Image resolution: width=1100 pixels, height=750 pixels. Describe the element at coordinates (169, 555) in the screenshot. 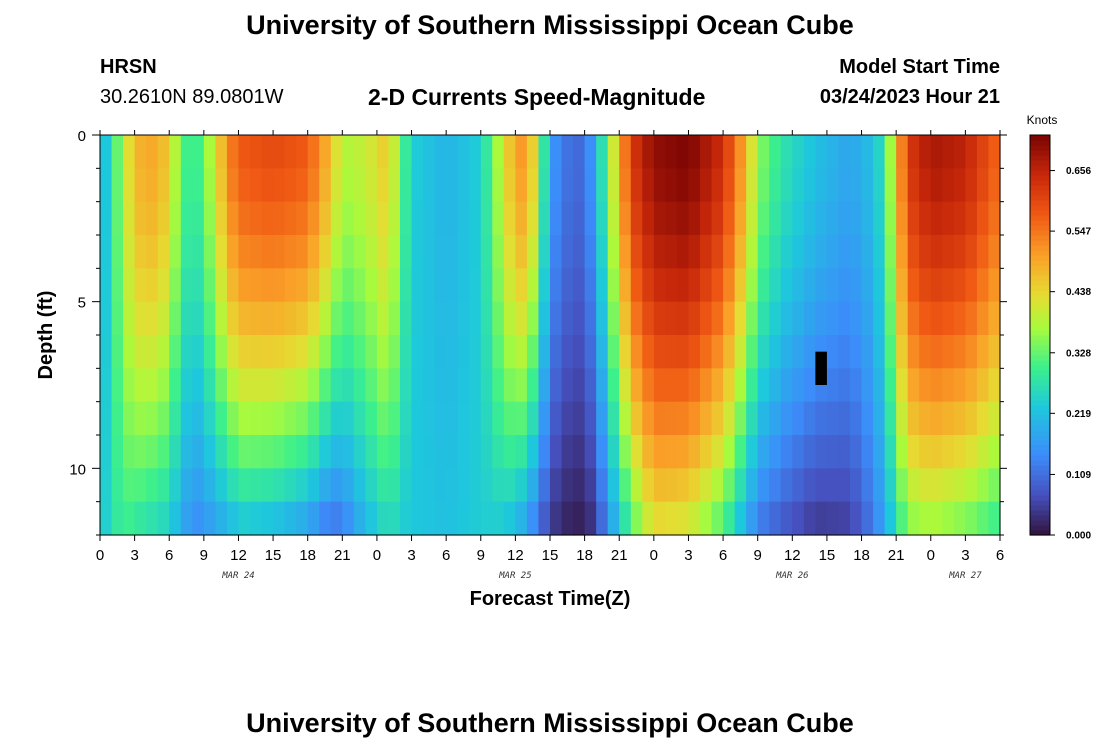

I see `x-tick-label: 6` at that location.